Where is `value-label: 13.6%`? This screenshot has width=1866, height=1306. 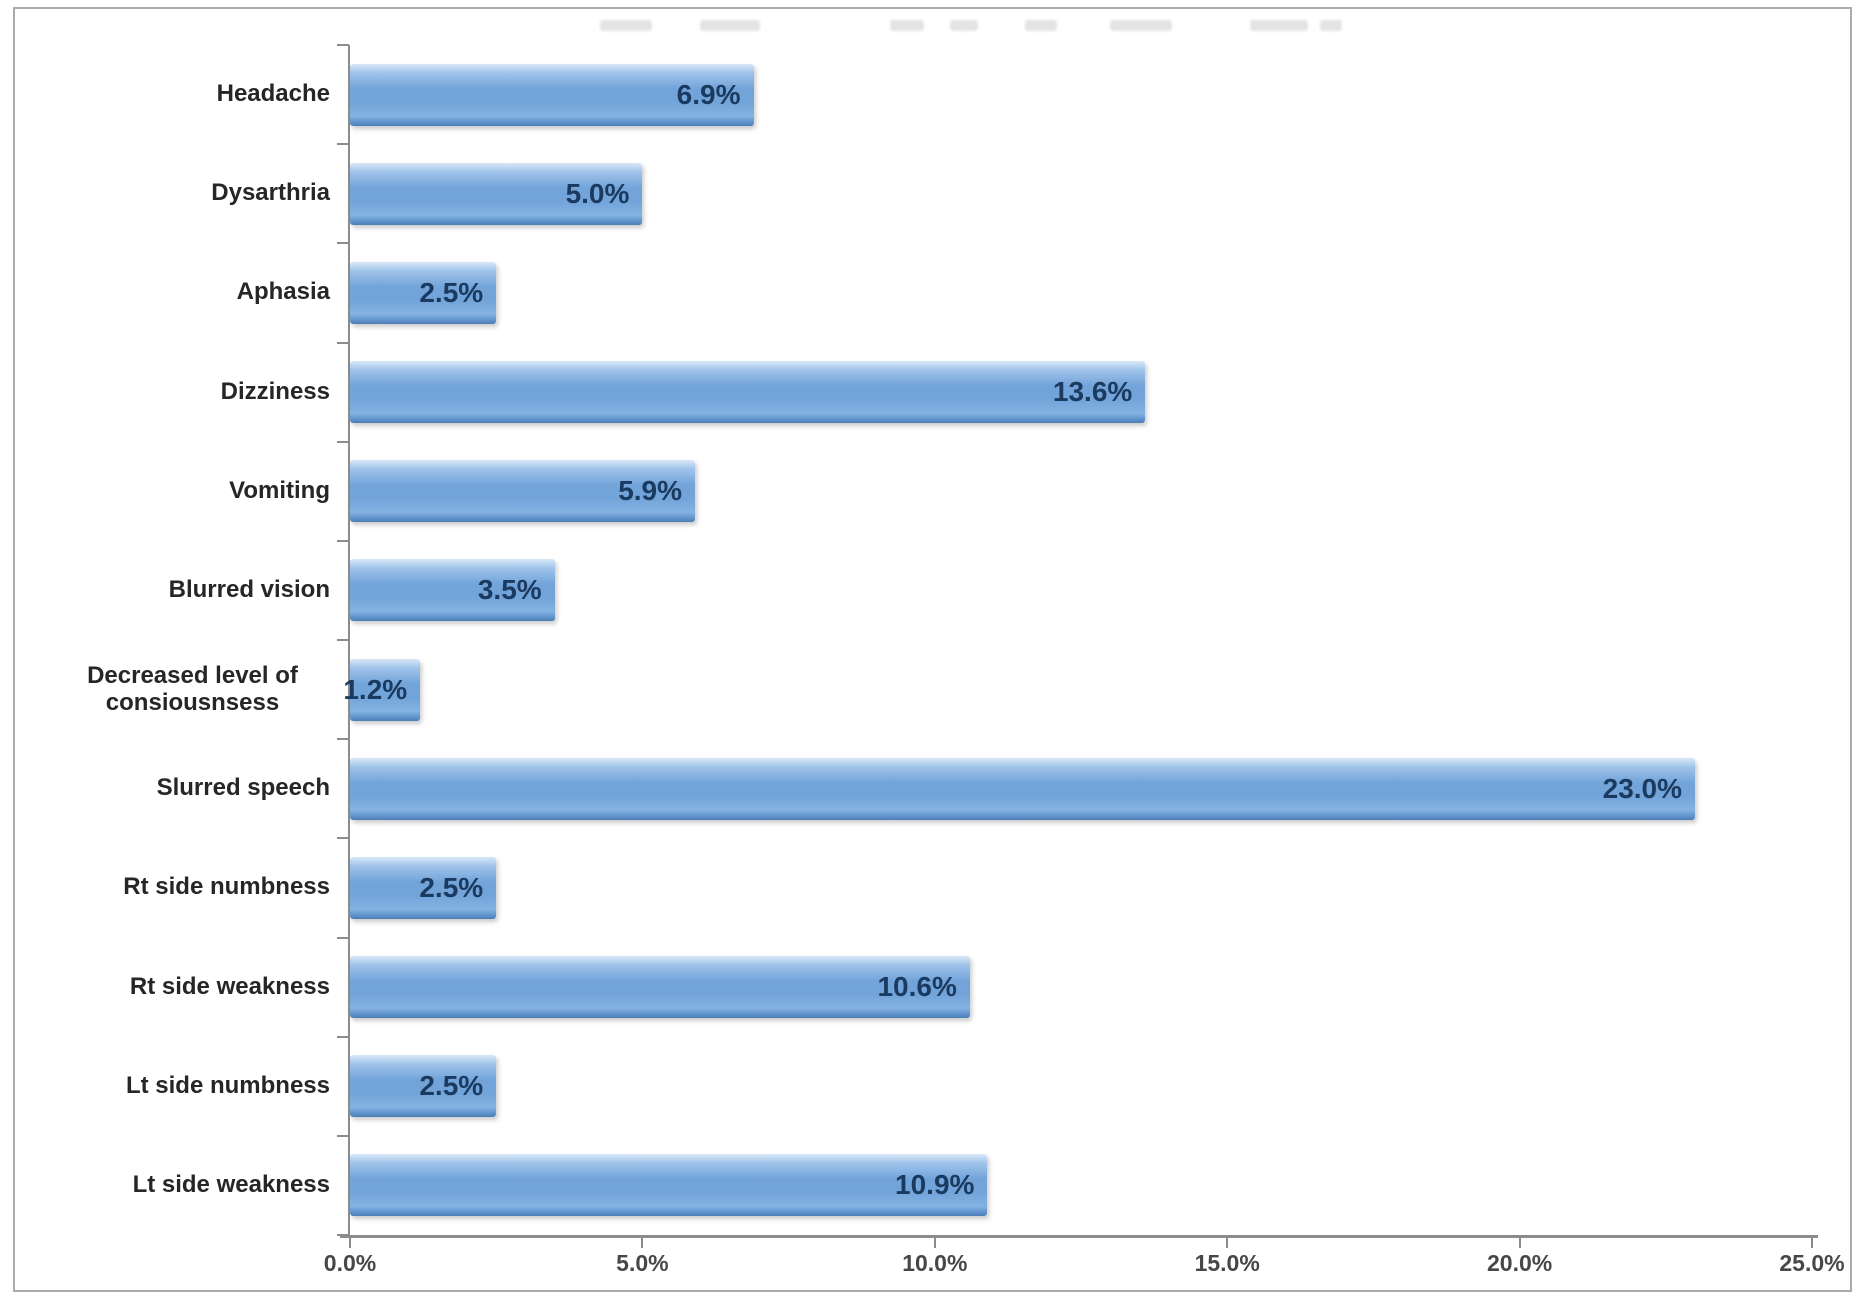
value-label: 13.6% is located at coordinates (1092, 392).